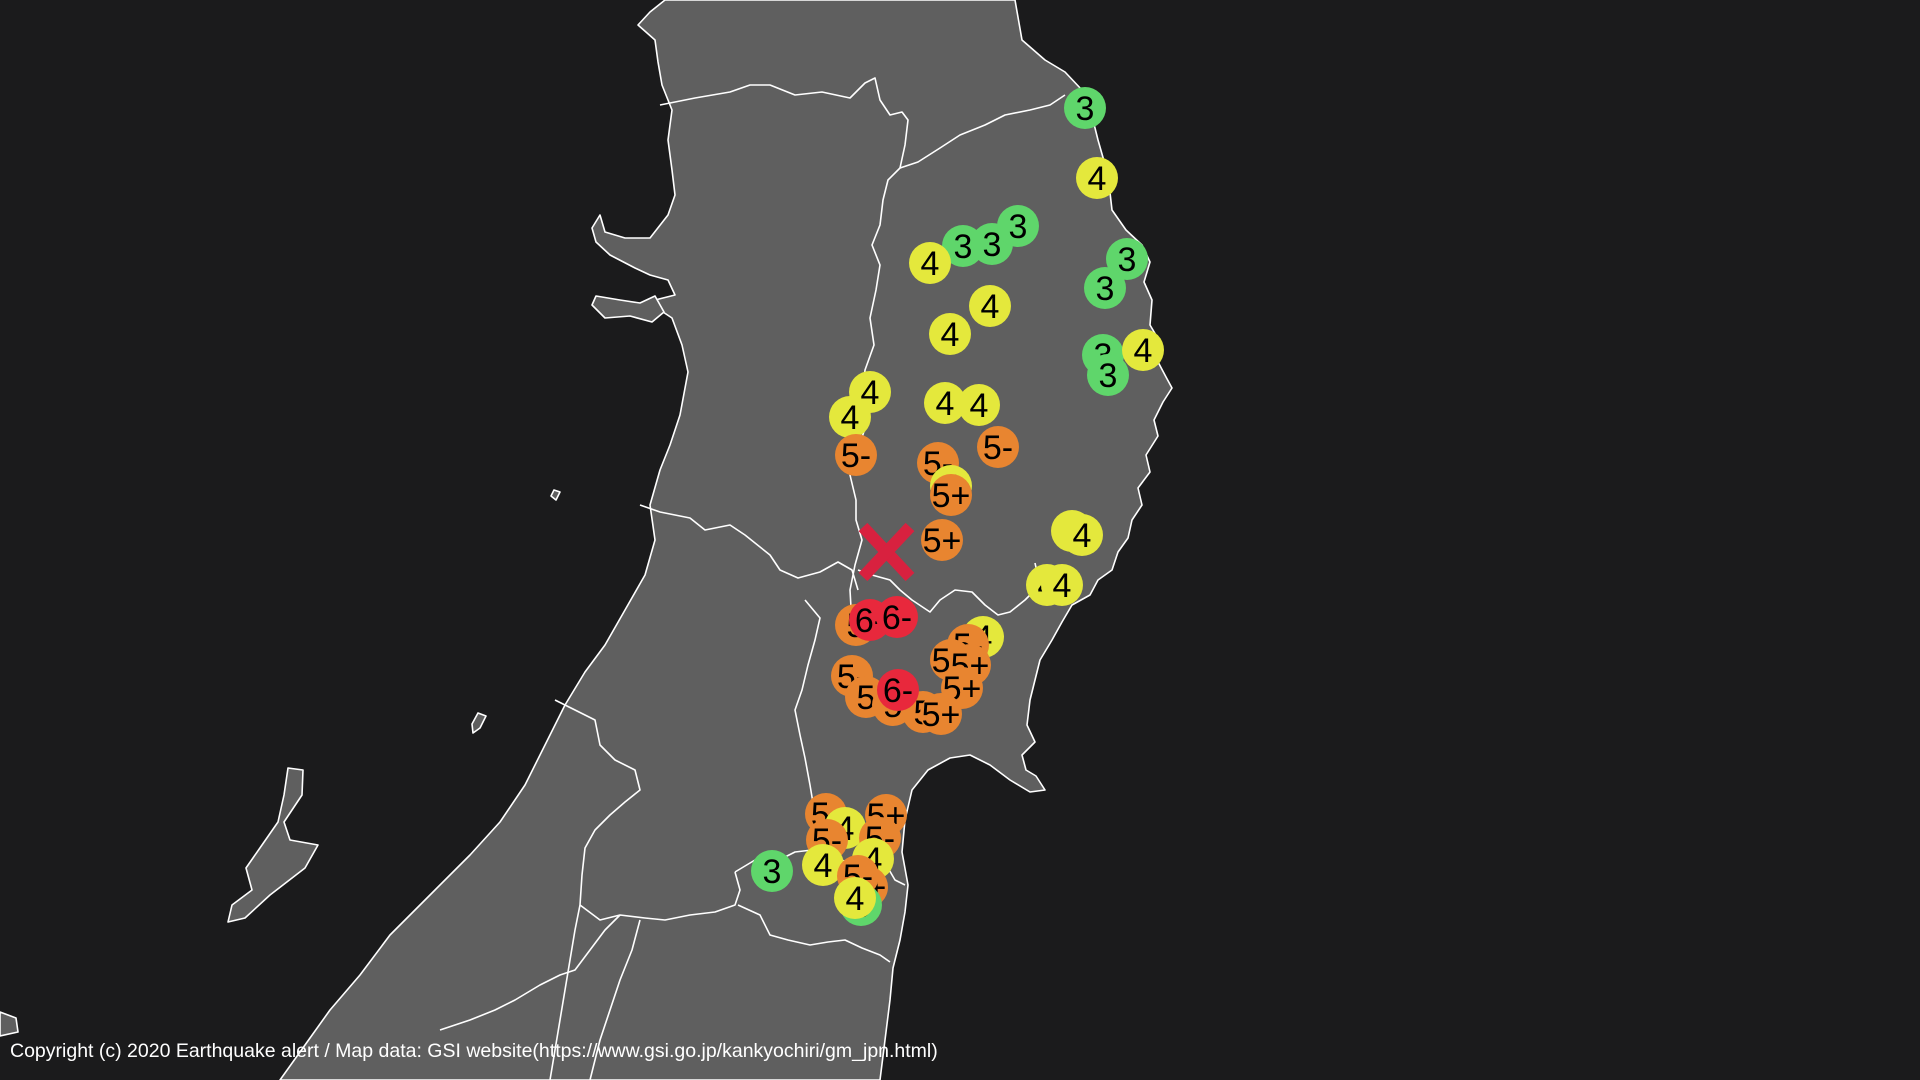  What do you see at coordinates (628, 309) in the screenshot?
I see `oga-peninsula` at bounding box center [628, 309].